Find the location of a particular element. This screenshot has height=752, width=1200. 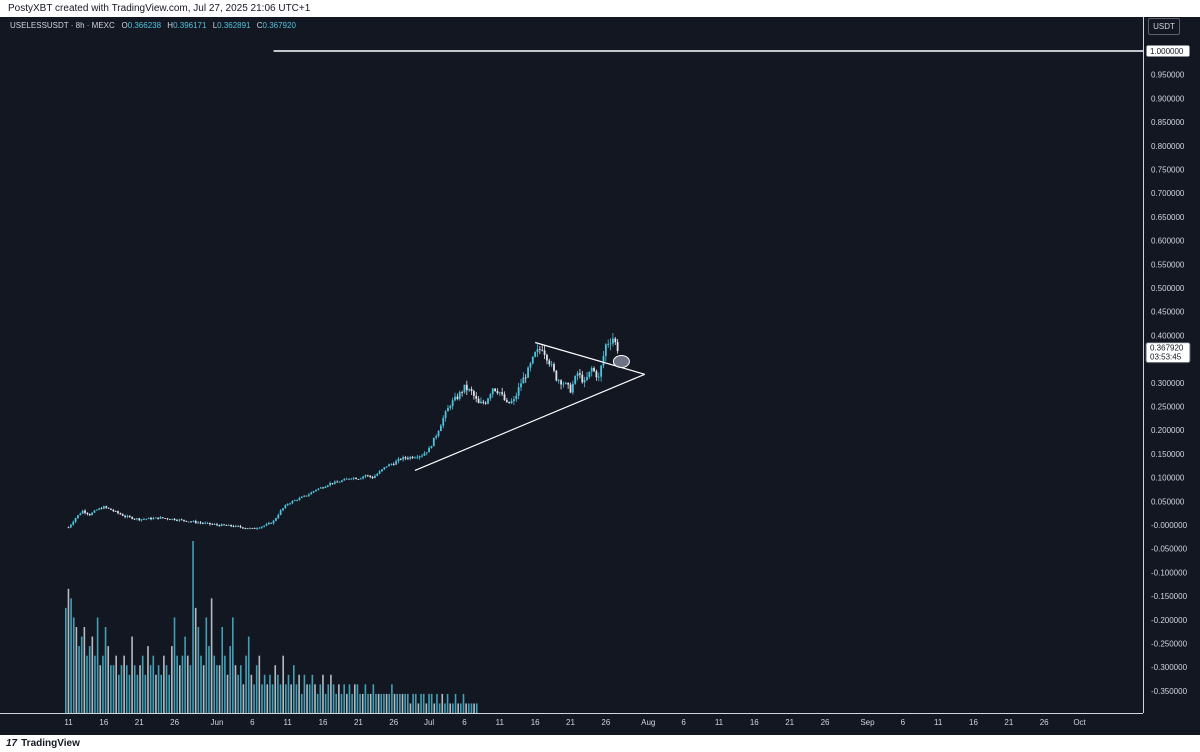

y-tick-label: 0.150000 is located at coordinates (1168, 454).